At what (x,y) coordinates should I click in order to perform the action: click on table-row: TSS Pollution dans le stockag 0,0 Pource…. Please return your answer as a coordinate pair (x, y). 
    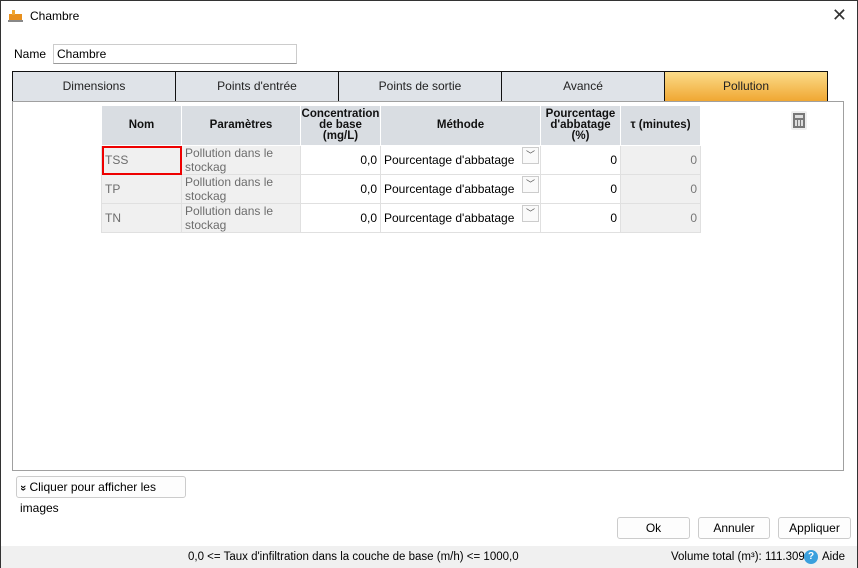
    Looking at the image, I should click on (401, 160).